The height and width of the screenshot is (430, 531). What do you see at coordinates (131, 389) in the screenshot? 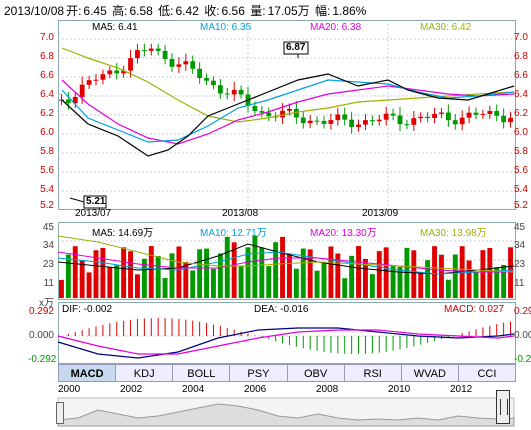
I see `year-label: 2002` at bounding box center [131, 389].